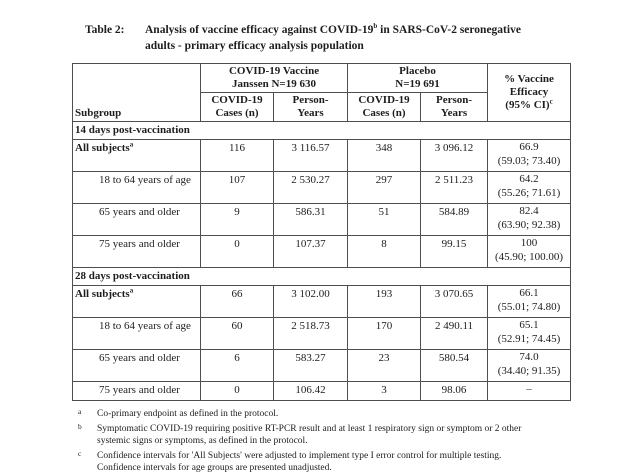 This screenshot has width=639, height=475. Describe the element at coordinates (454, 365) in the screenshot. I see `placebo-person-years-cell: 580.54` at that location.